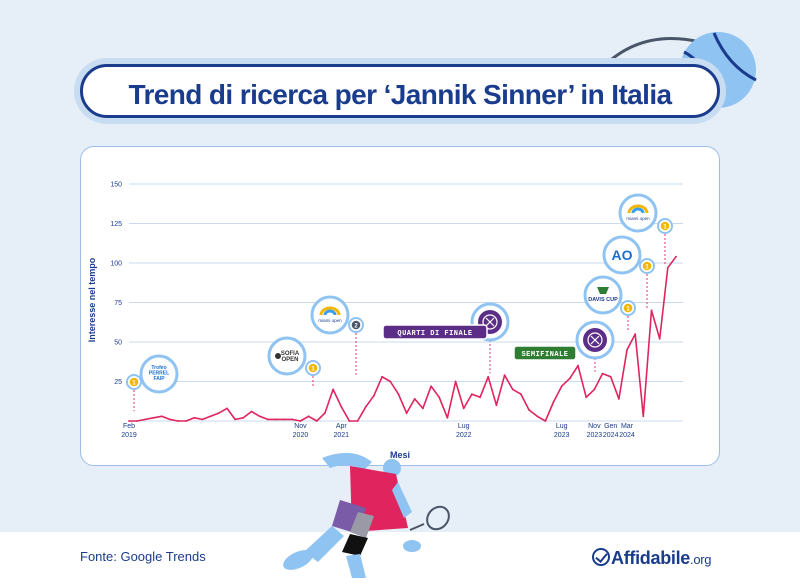  Describe the element at coordinates (301, 435) in the screenshot. I see `x-tick-label-line: 2020` at that location.